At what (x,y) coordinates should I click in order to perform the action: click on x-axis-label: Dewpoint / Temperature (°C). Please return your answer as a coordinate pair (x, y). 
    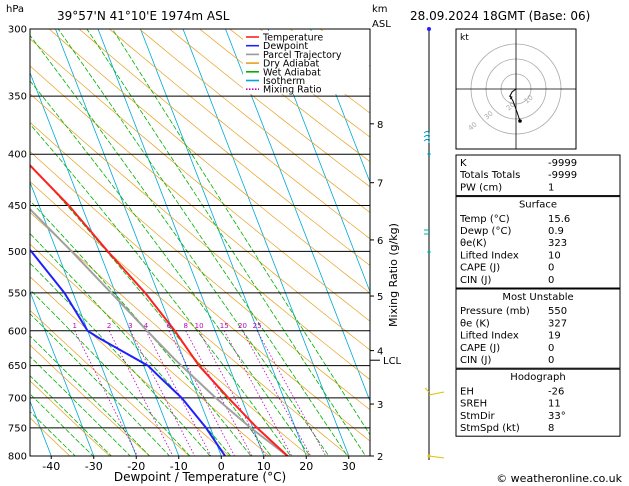
    Looking at the image, I should click on (200, 477).